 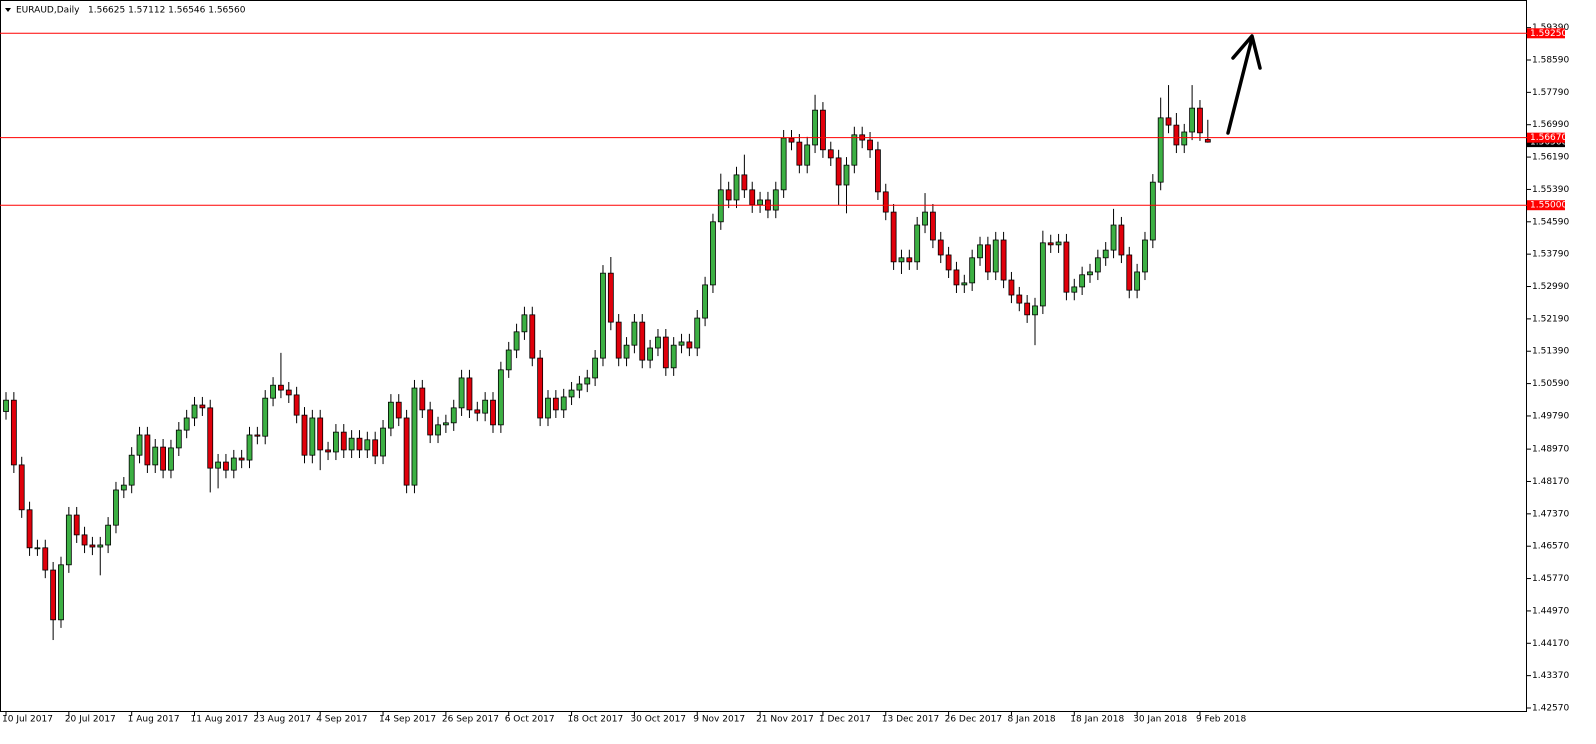 What do you see at coordinates (27, 720) in the screenshot?
I see `x-tick-label: 10 Jul 2017` at bounding box center [27, 720].